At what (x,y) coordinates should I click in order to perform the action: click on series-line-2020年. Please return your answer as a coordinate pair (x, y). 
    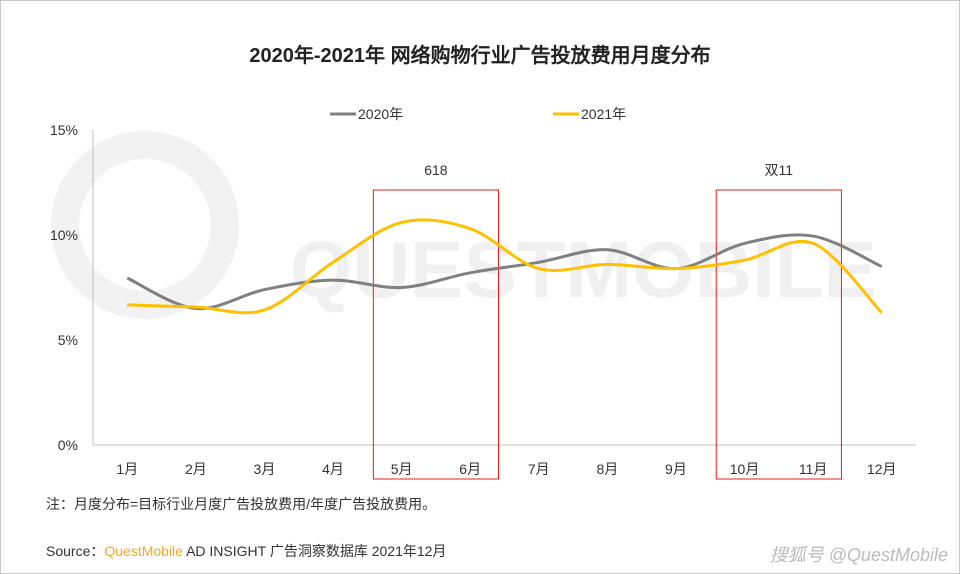
    Looking at the image, I should click on (504, 272).